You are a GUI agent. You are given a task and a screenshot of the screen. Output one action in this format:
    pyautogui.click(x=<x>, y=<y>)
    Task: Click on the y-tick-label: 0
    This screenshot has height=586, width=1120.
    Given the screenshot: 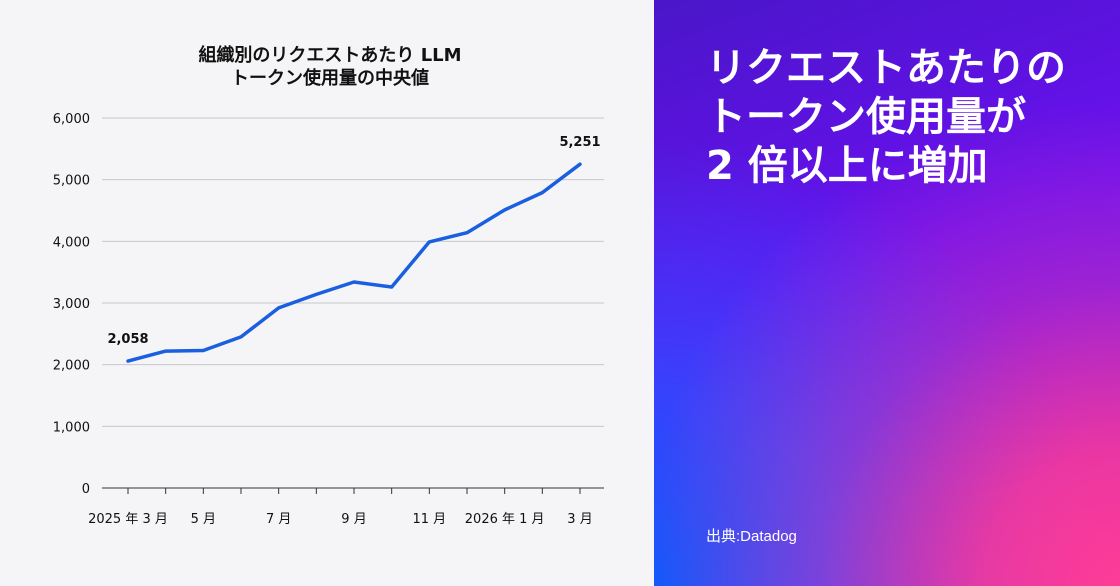 What is the action you would take?
    pyautogui.click(x=86, y=489)
    